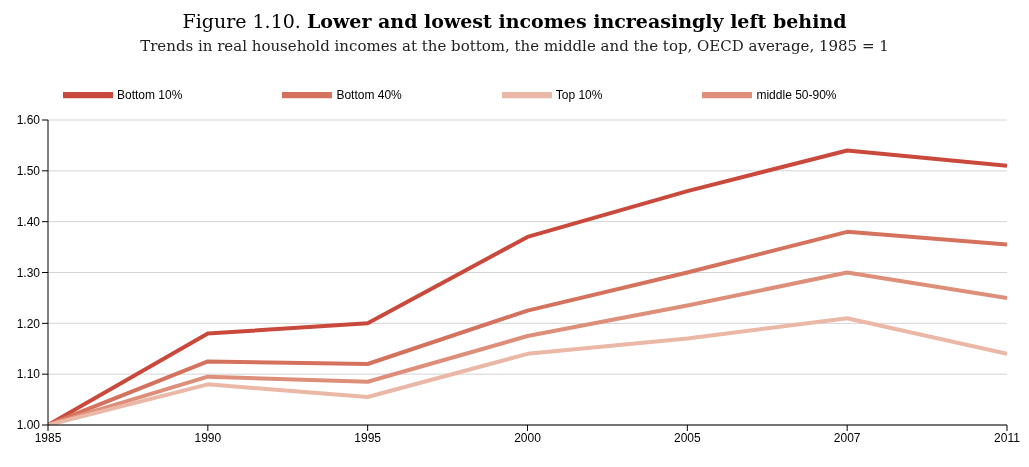 This screenshot has width=1029, height=467. I want to click on y-tick-label: 1.00, so click(28, 425).